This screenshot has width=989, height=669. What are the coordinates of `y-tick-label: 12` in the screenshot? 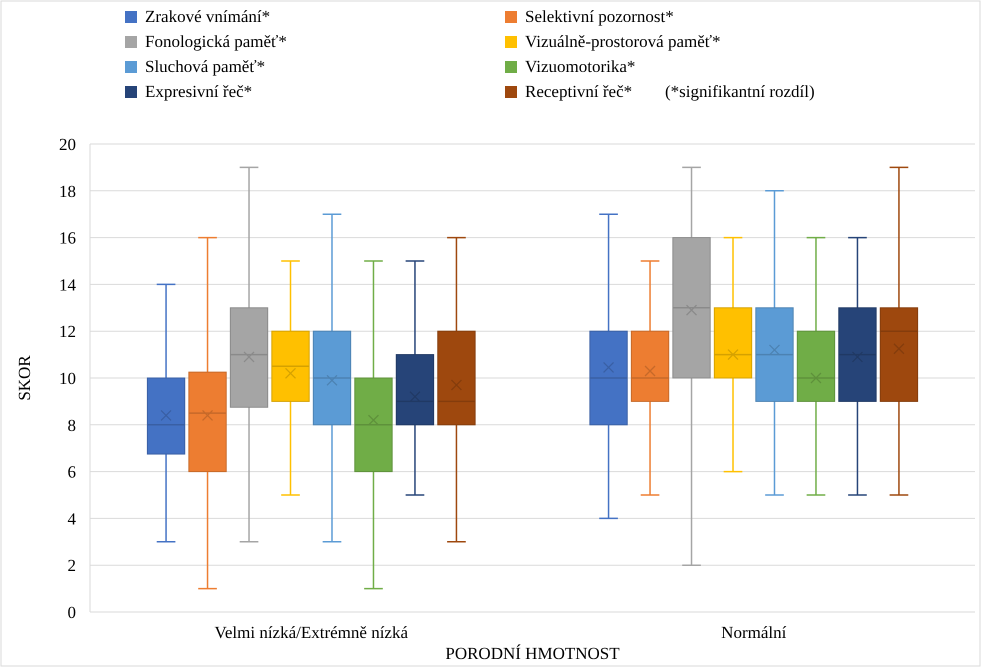 It's located at (67, 332).